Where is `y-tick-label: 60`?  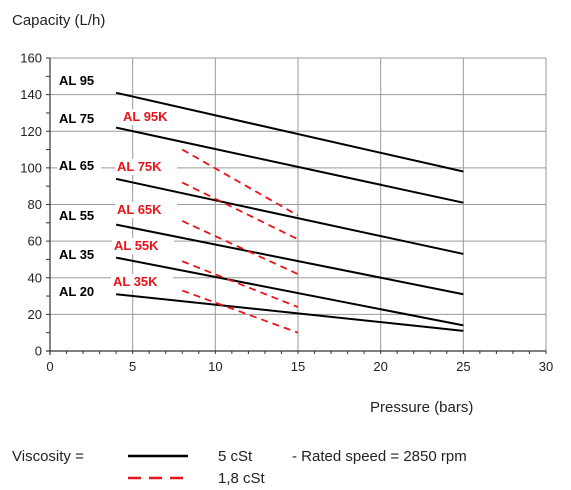
y-tick-label: 60 is located at coordinates (35, 241).